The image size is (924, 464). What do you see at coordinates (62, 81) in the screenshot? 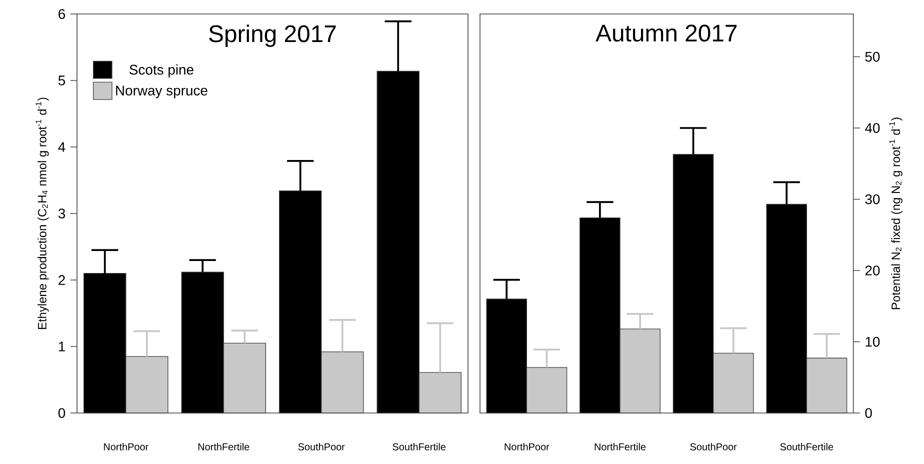
I see `y-tick-label: 5` at bounding box center [62, 81].